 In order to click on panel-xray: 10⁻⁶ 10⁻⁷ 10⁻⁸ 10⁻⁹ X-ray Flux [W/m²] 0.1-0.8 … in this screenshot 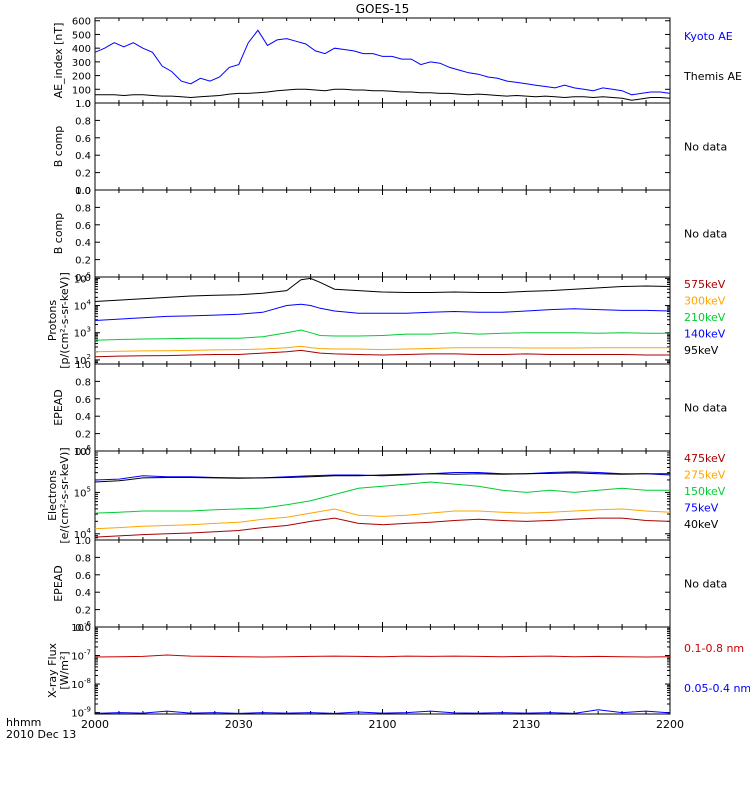, I will do `click(398, 670)`.